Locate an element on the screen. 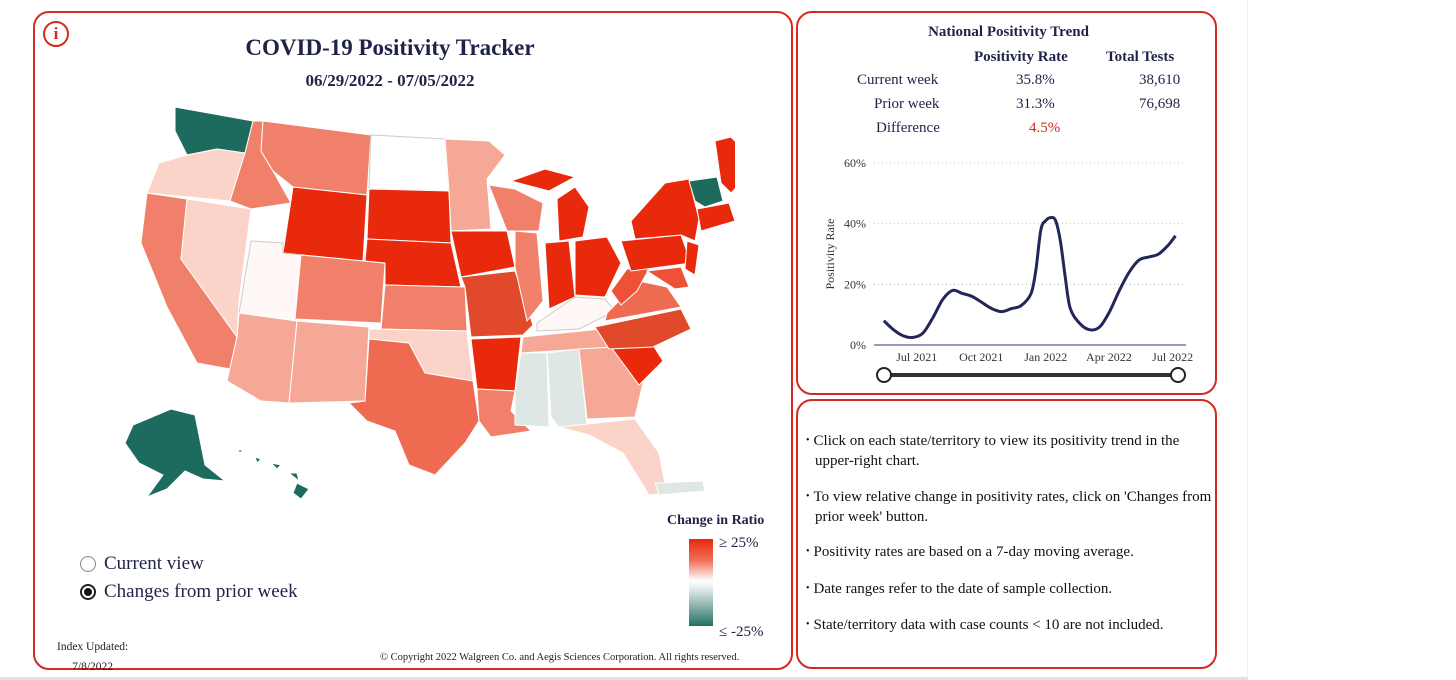 The height and width of the screenshot is (680, 1456). state-mn is located at coordinates (475, 185).